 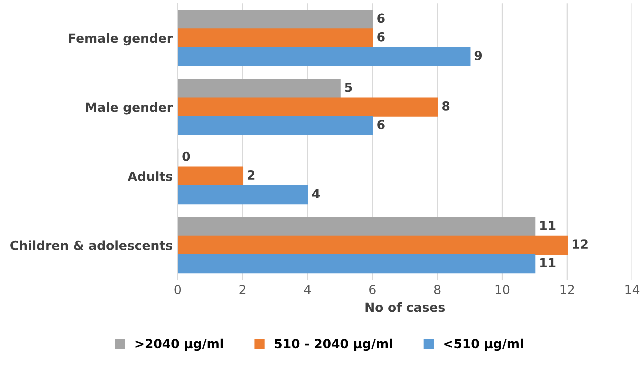 I want to click on x-tick-label: 2, so click(x=243, y=289).